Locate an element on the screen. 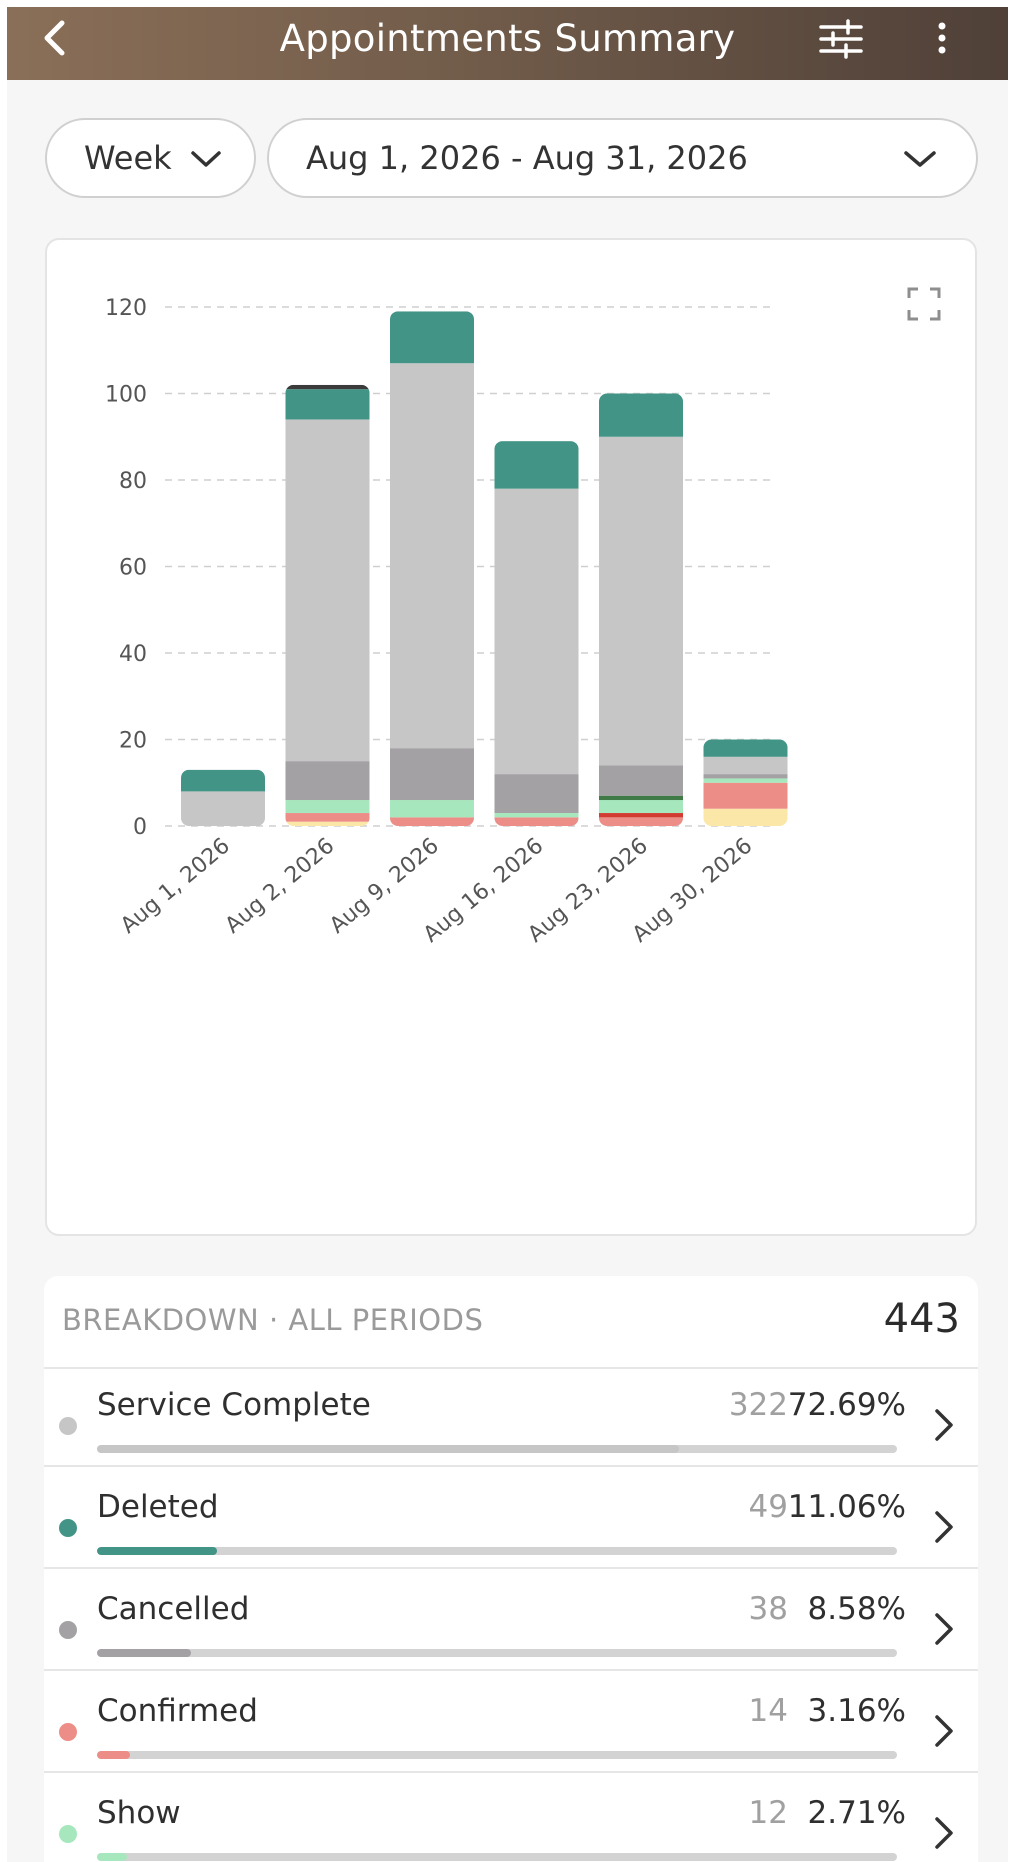  breakdown-row: Show 12 2.71% is located at coordinates (511, 1818).